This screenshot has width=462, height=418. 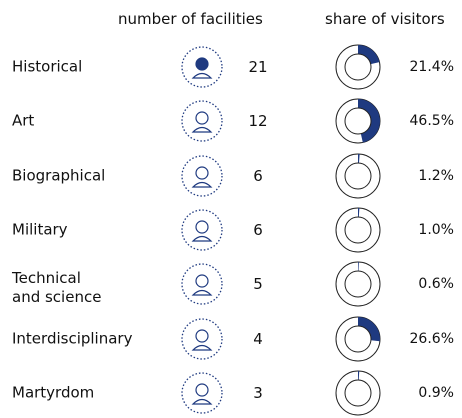 I want to click on share-label: 1.2%, so click(x=436, y=175).